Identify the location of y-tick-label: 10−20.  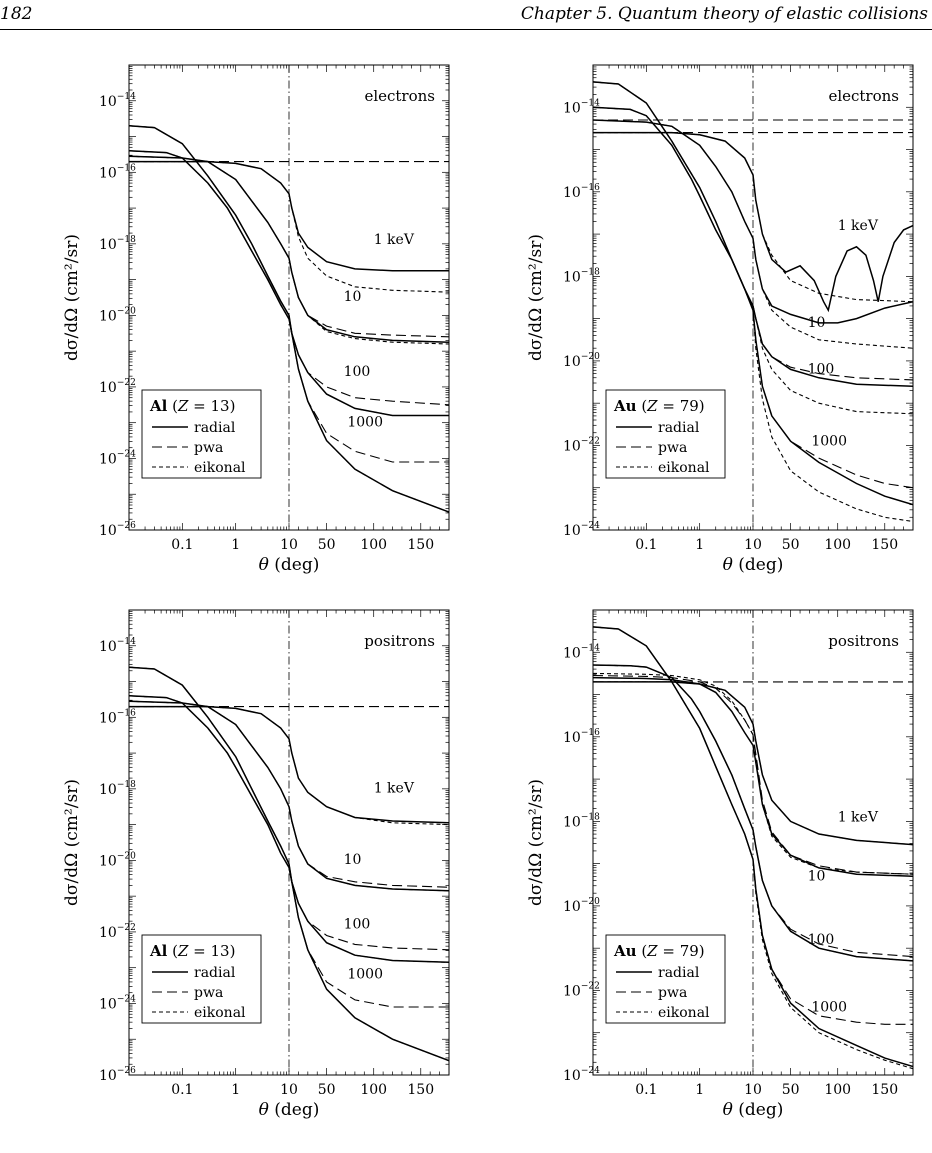
(117, 315).